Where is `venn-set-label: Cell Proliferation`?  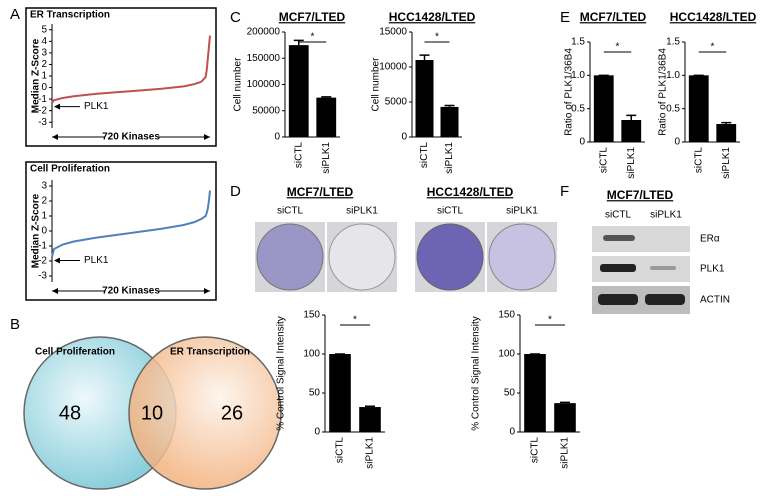
venn-set-label: Cell Proliferation is located at coordinates (75, 352).